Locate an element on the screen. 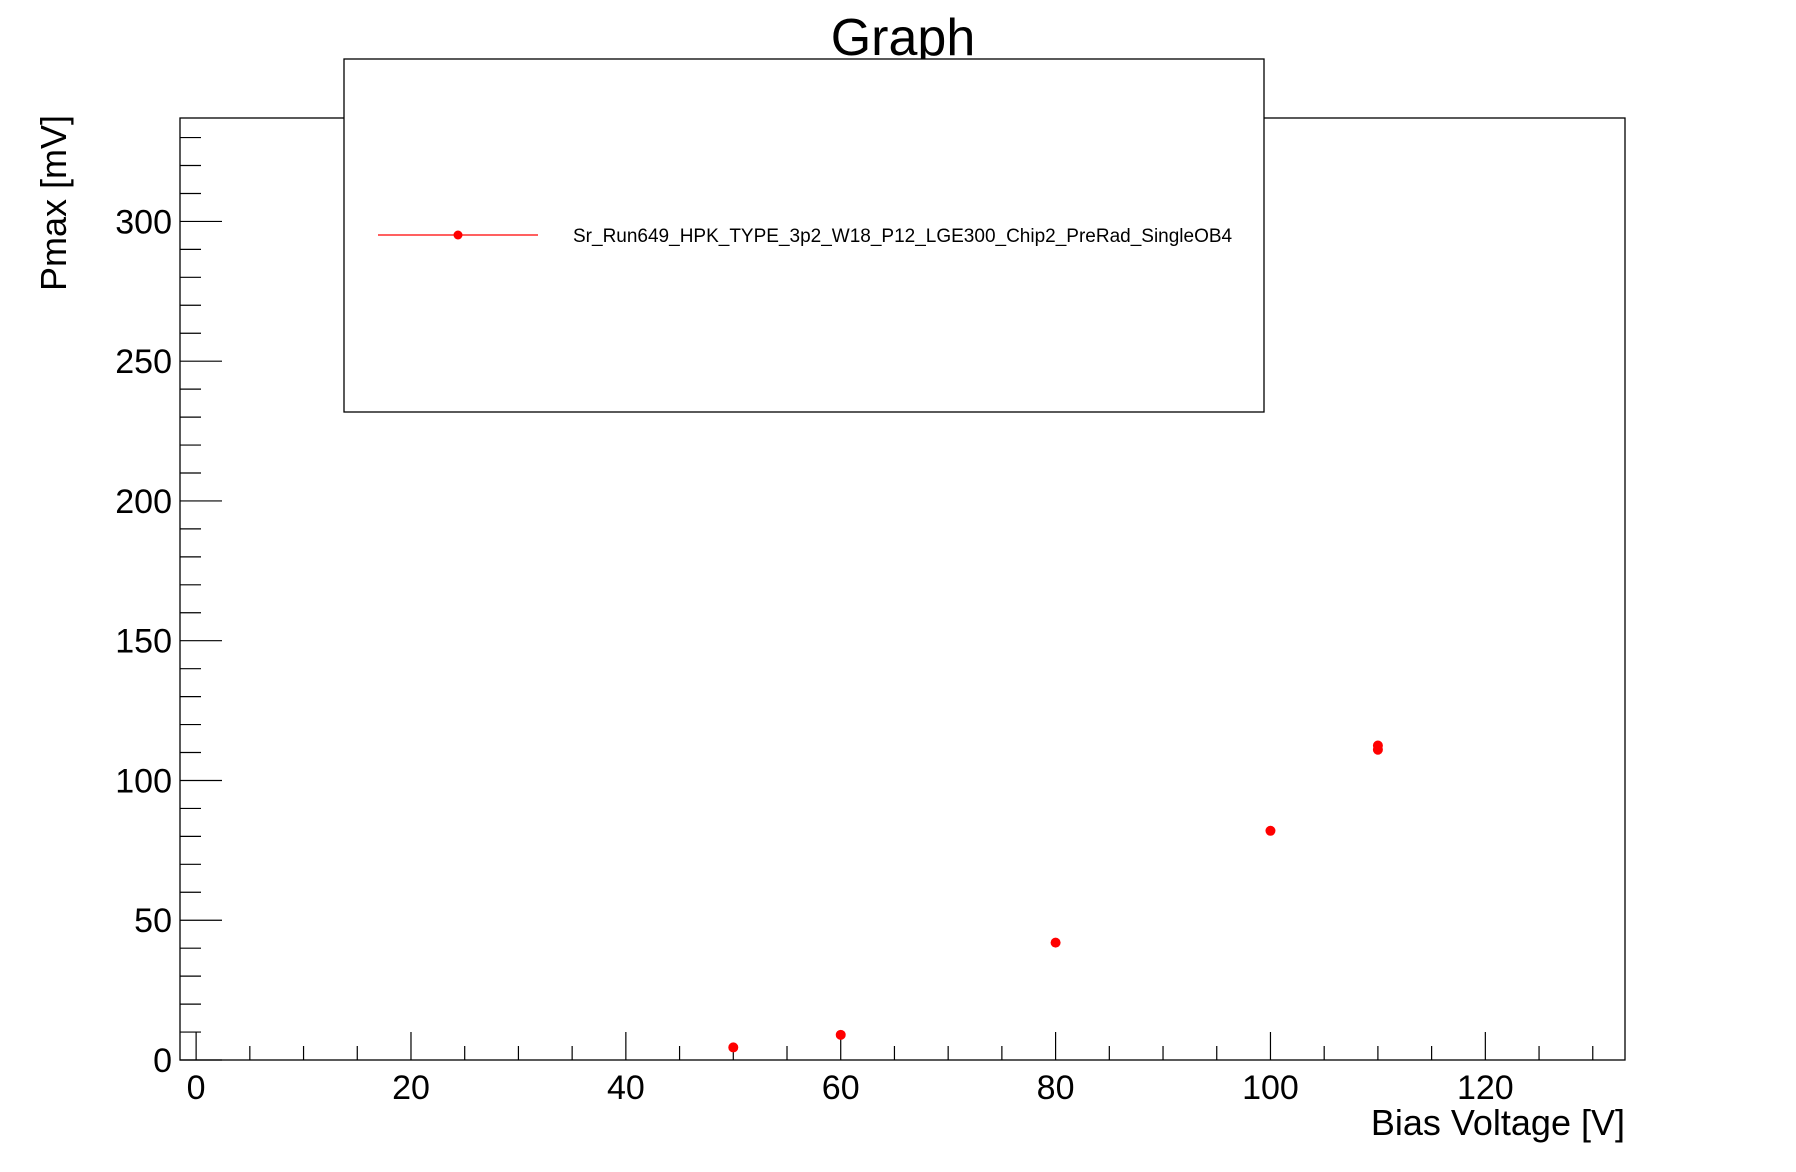 Image resolution: width=1796 pixels, height=1172 pixels. x-tick-label: 120 is located at coordinates (1485, 1088).